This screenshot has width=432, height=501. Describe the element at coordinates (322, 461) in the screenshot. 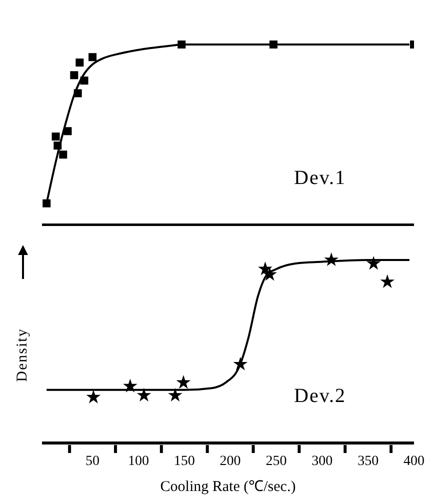

I see `x-tick-label: 300` at that location.